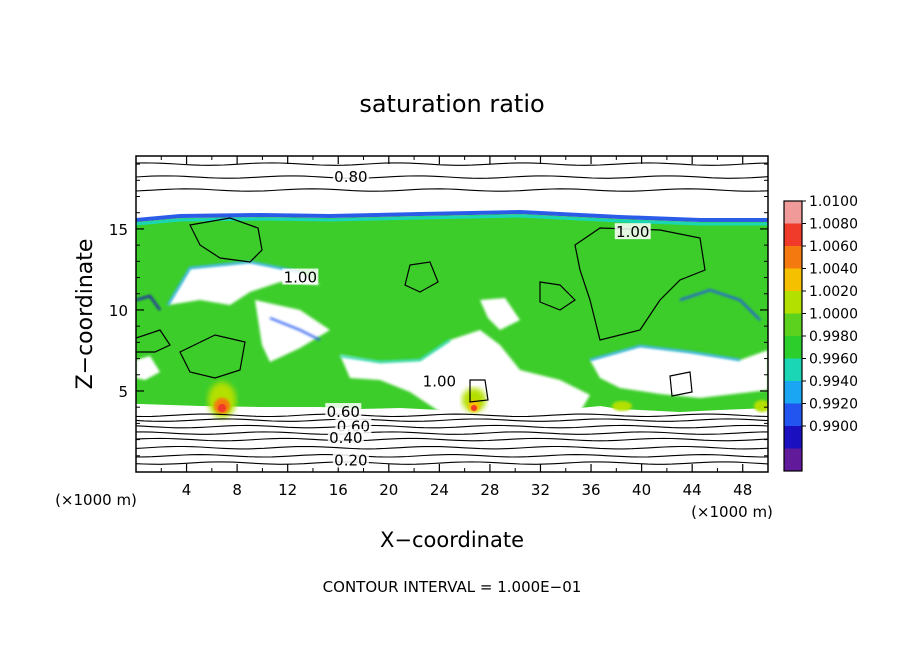 The image size is (904, 659). Describe the element at coordinates (474, 408) in the screenshot. I see `hot-spot-mid-center` at that location.